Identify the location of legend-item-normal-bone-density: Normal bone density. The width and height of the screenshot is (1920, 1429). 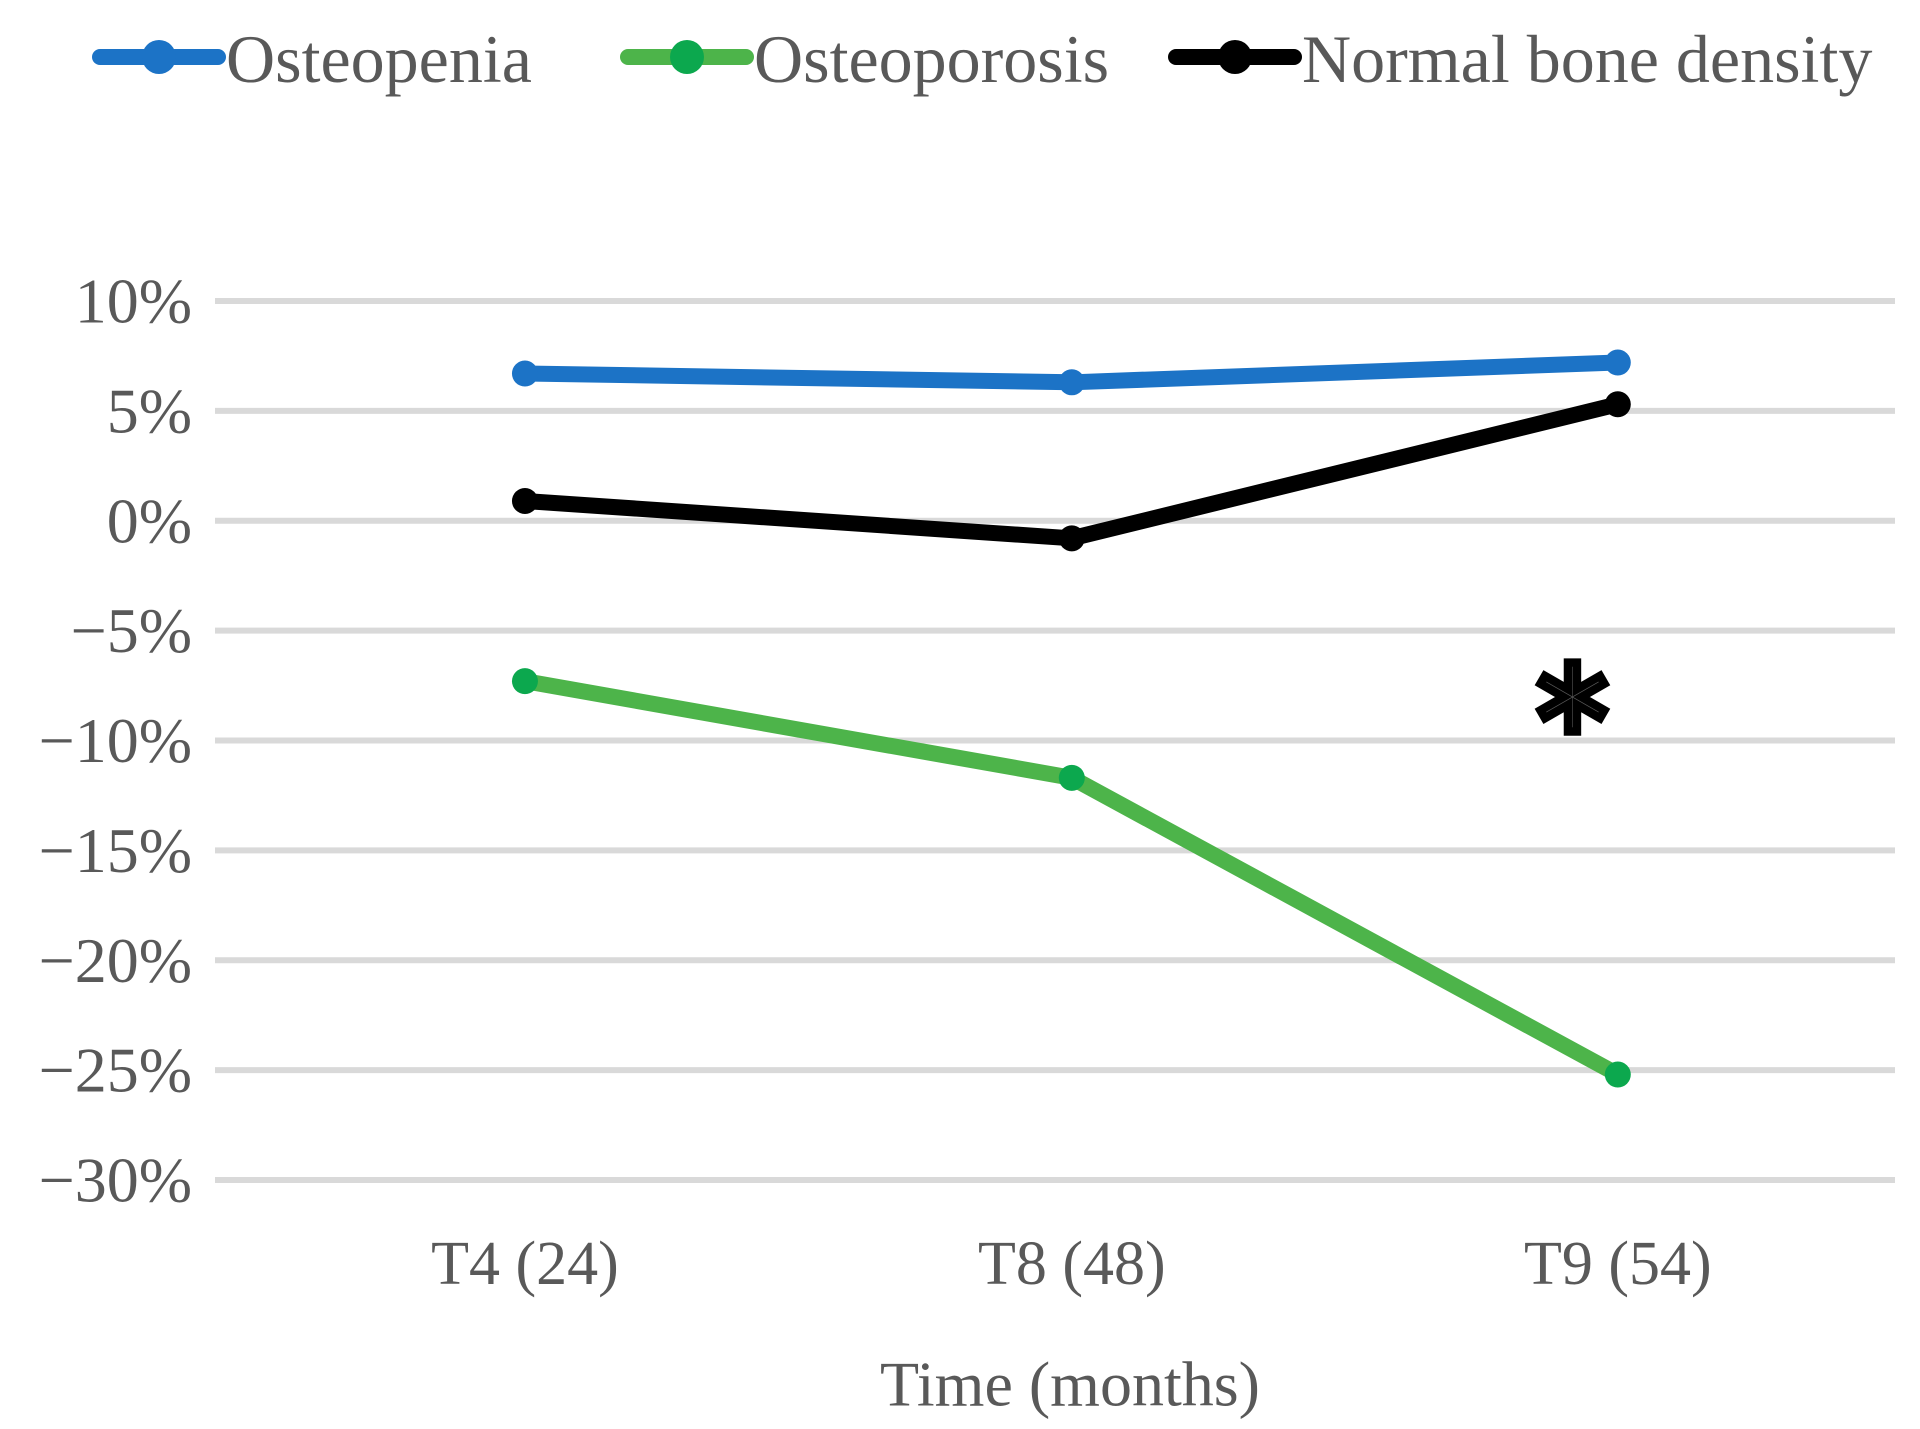
(1520, 59).